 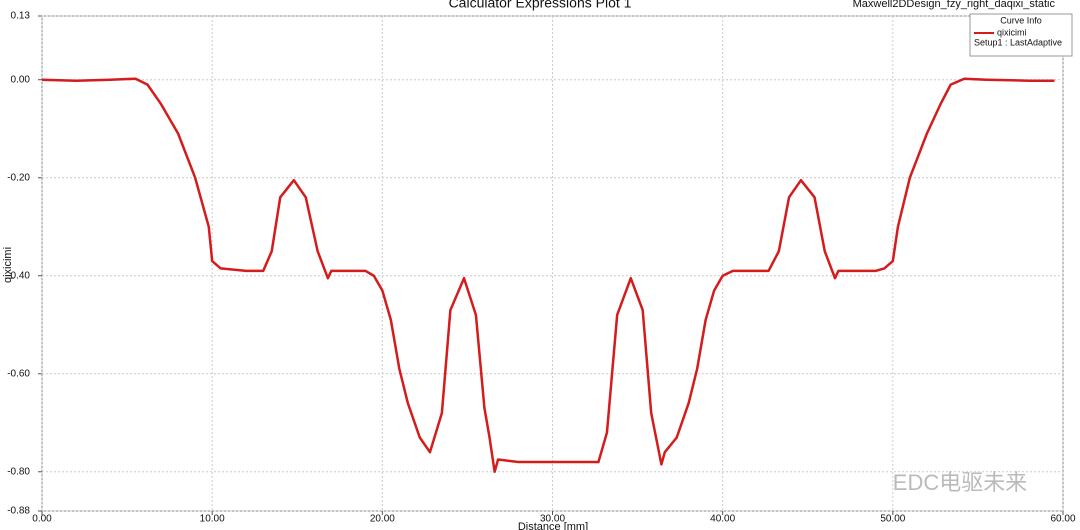 I want to click on y-tick-label: 0.00, so click(x=21, y=79).